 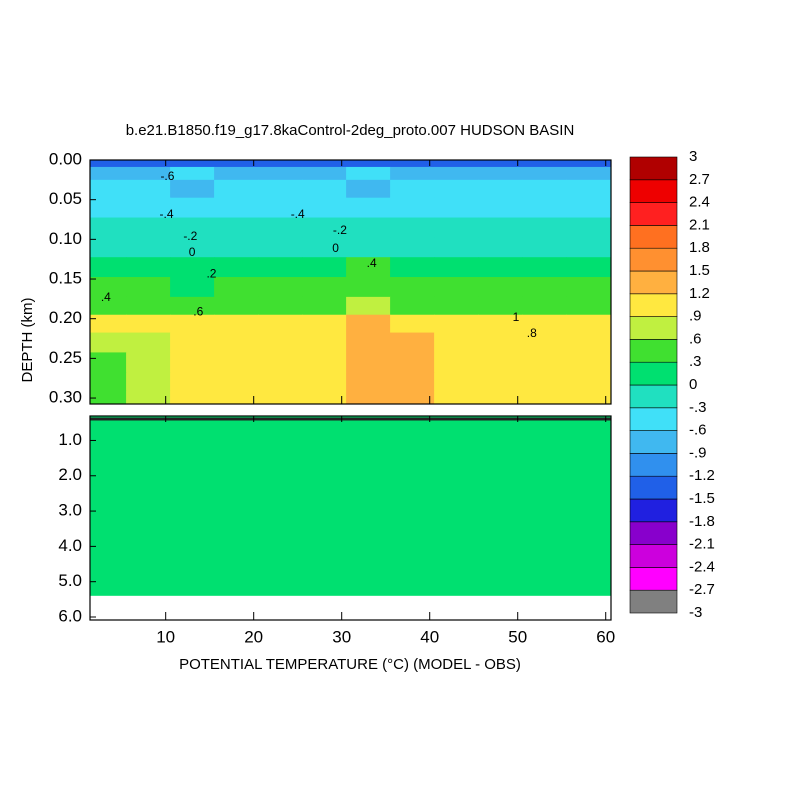 I want to click on colorbar-label: 1.2, so click(x=699, y=293).